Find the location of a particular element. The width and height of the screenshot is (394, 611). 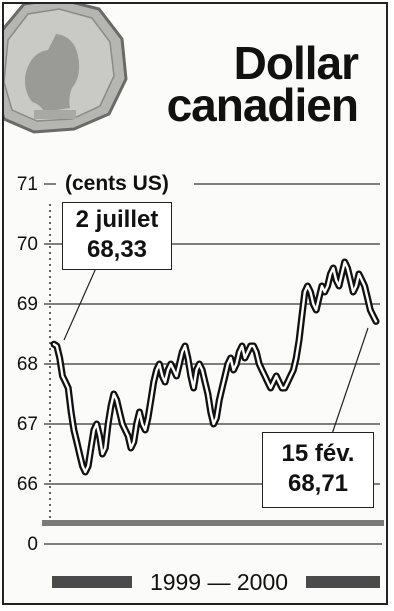

y-axis-ticks: 0 66 67 68 69 70 71 is located at coordinates (27, 364).